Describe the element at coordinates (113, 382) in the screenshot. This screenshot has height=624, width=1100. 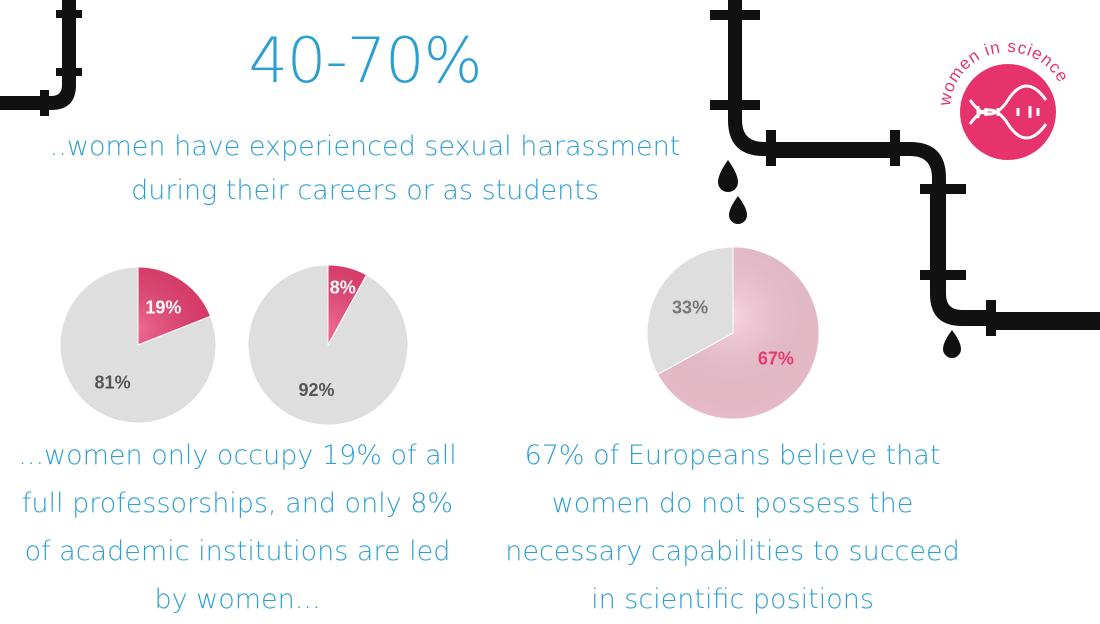
I see `pie-label-81: 81%` at that location.